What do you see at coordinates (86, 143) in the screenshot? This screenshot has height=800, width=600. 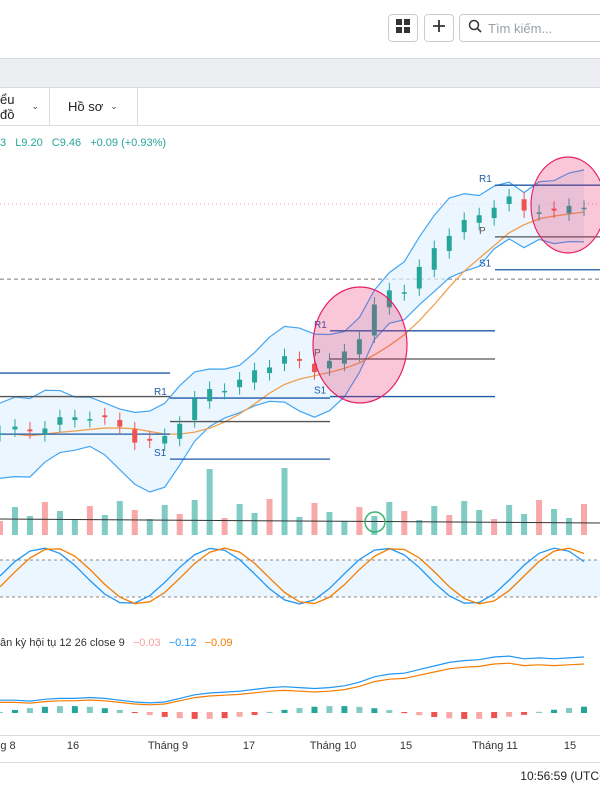 I see `ohlc-legend: 3 L9.20 C9.46 +0.09 (+0.93%)` at bounding box center [86, 143].